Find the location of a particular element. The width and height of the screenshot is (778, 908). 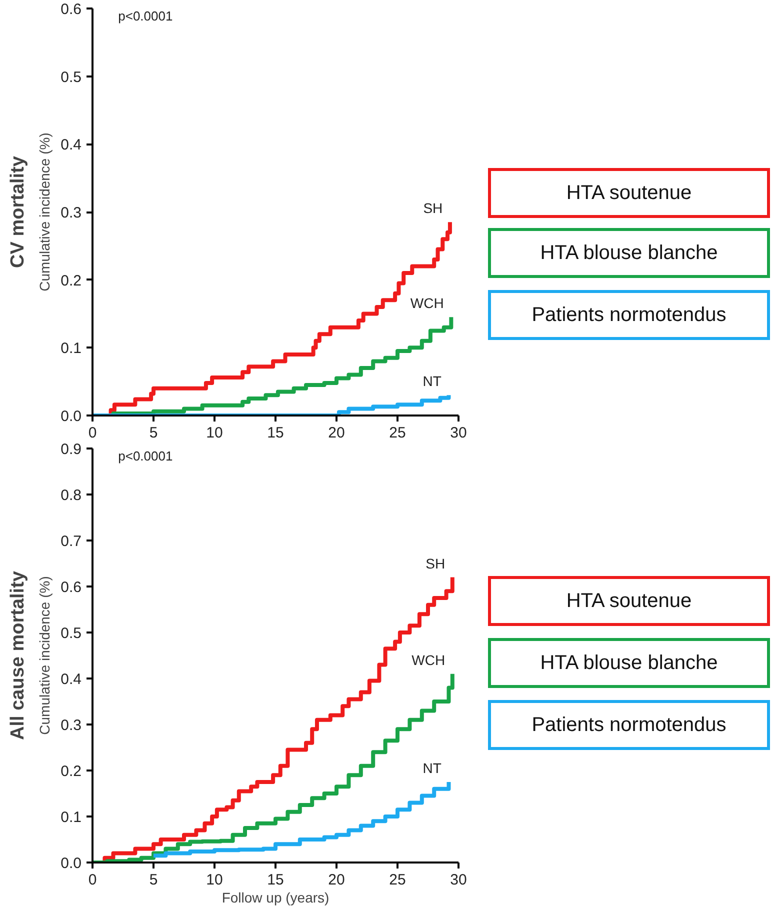

y-tick-label: 0.7 is located at coordinates (71, 541).